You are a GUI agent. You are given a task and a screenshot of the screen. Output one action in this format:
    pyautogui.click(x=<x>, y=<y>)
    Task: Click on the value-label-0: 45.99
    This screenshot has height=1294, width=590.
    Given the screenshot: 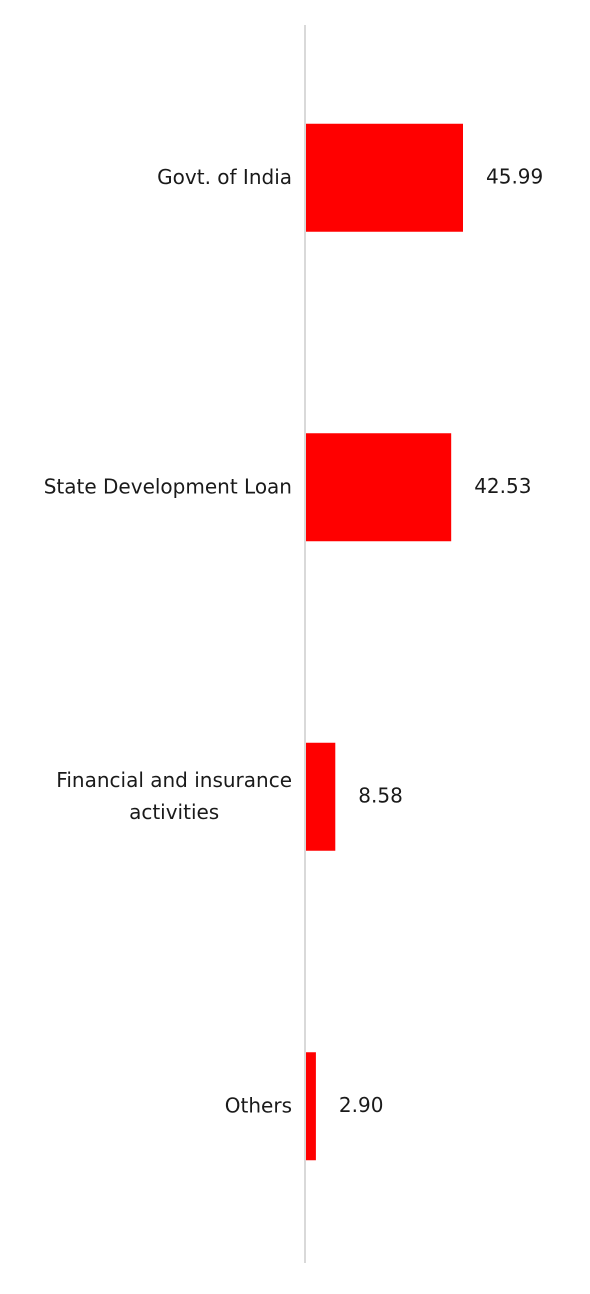 What is the action you would take?
    pyautogui.click(x=514, y=176)
    